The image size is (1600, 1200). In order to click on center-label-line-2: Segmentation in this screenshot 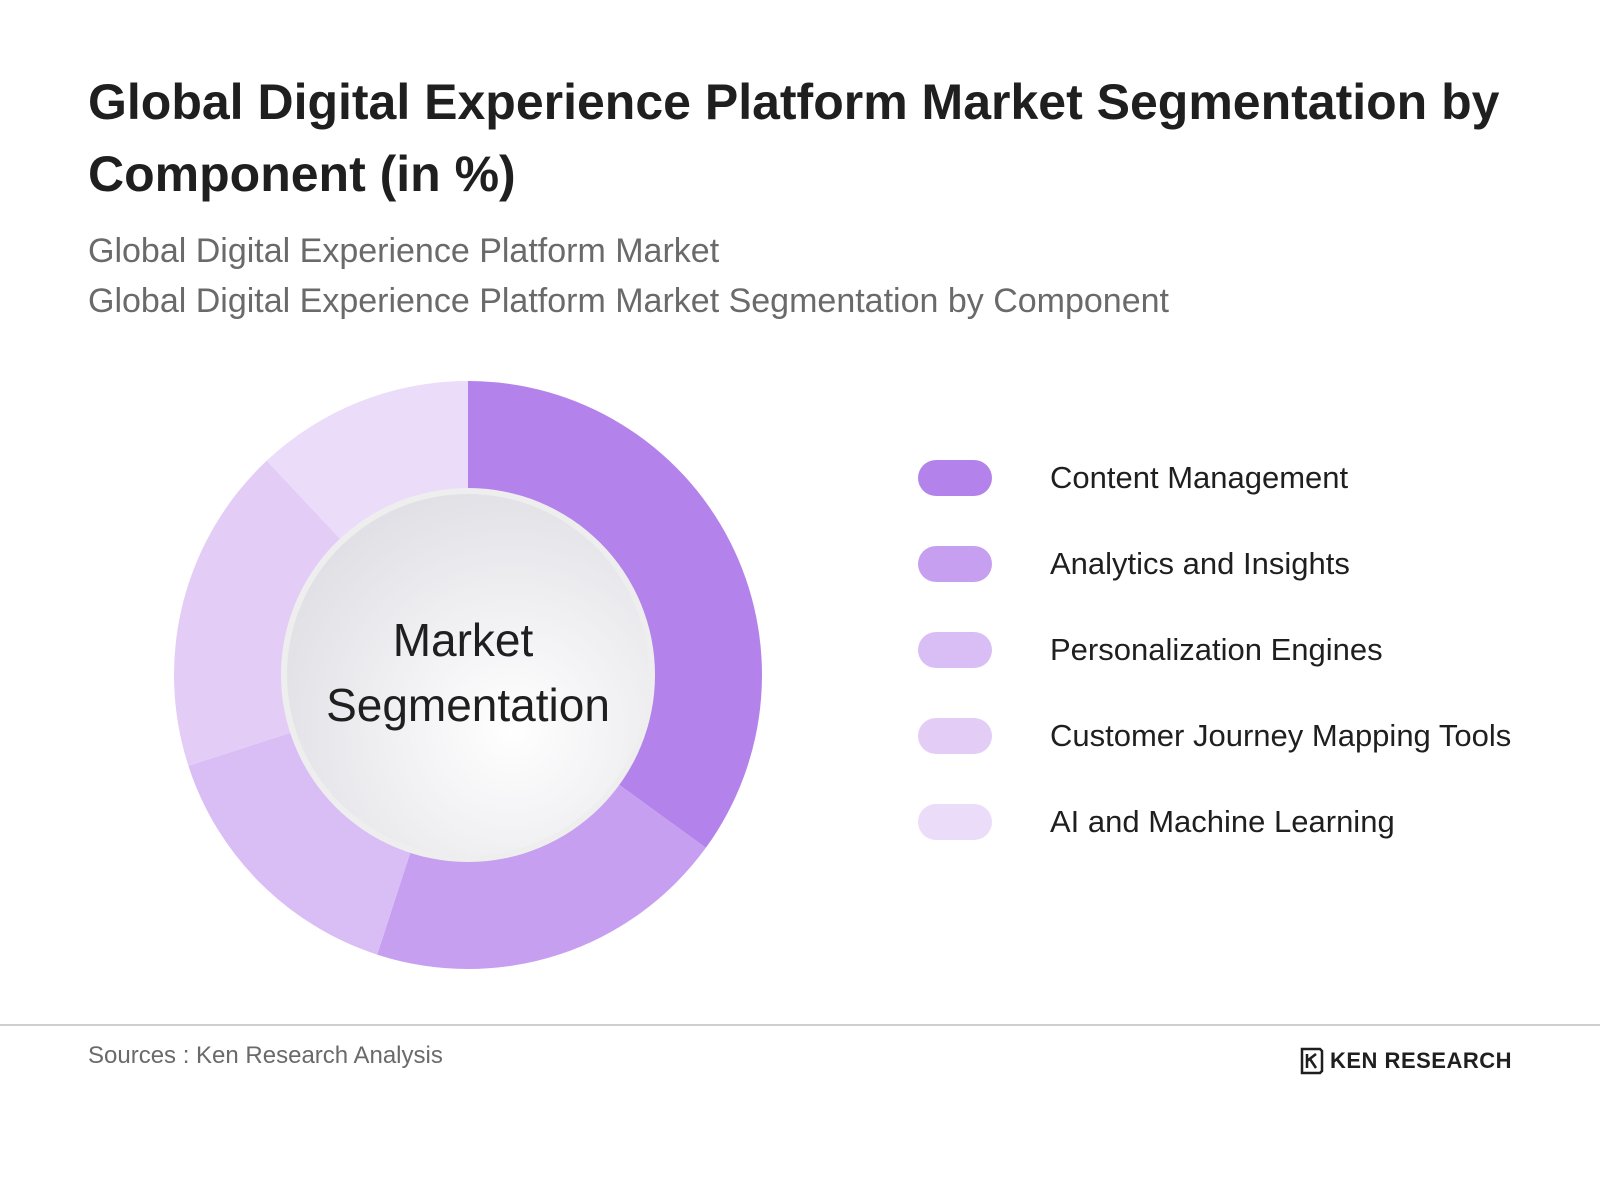, I will do `click(468, 705)`.